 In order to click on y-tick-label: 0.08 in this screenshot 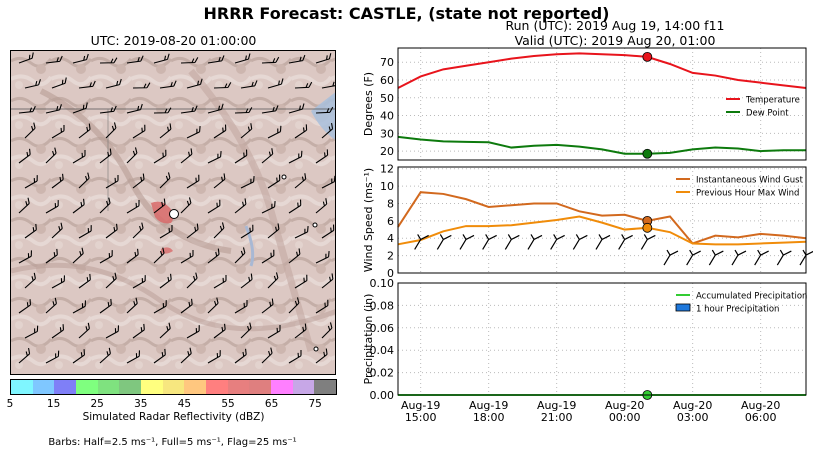, I will do `click(382, 305)`.